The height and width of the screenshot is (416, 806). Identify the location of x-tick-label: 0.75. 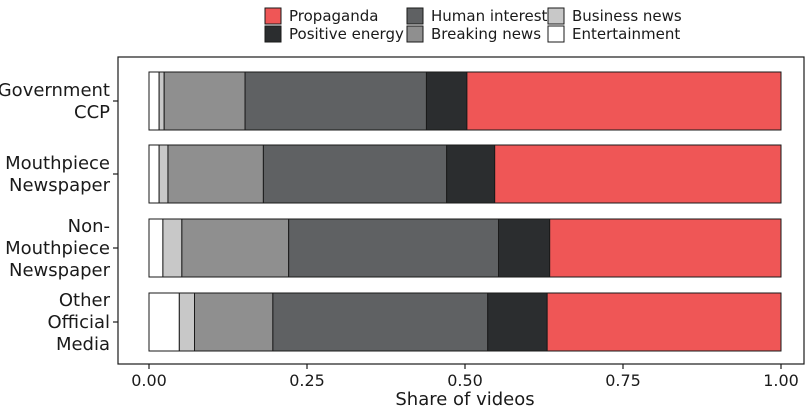
(623, 380).